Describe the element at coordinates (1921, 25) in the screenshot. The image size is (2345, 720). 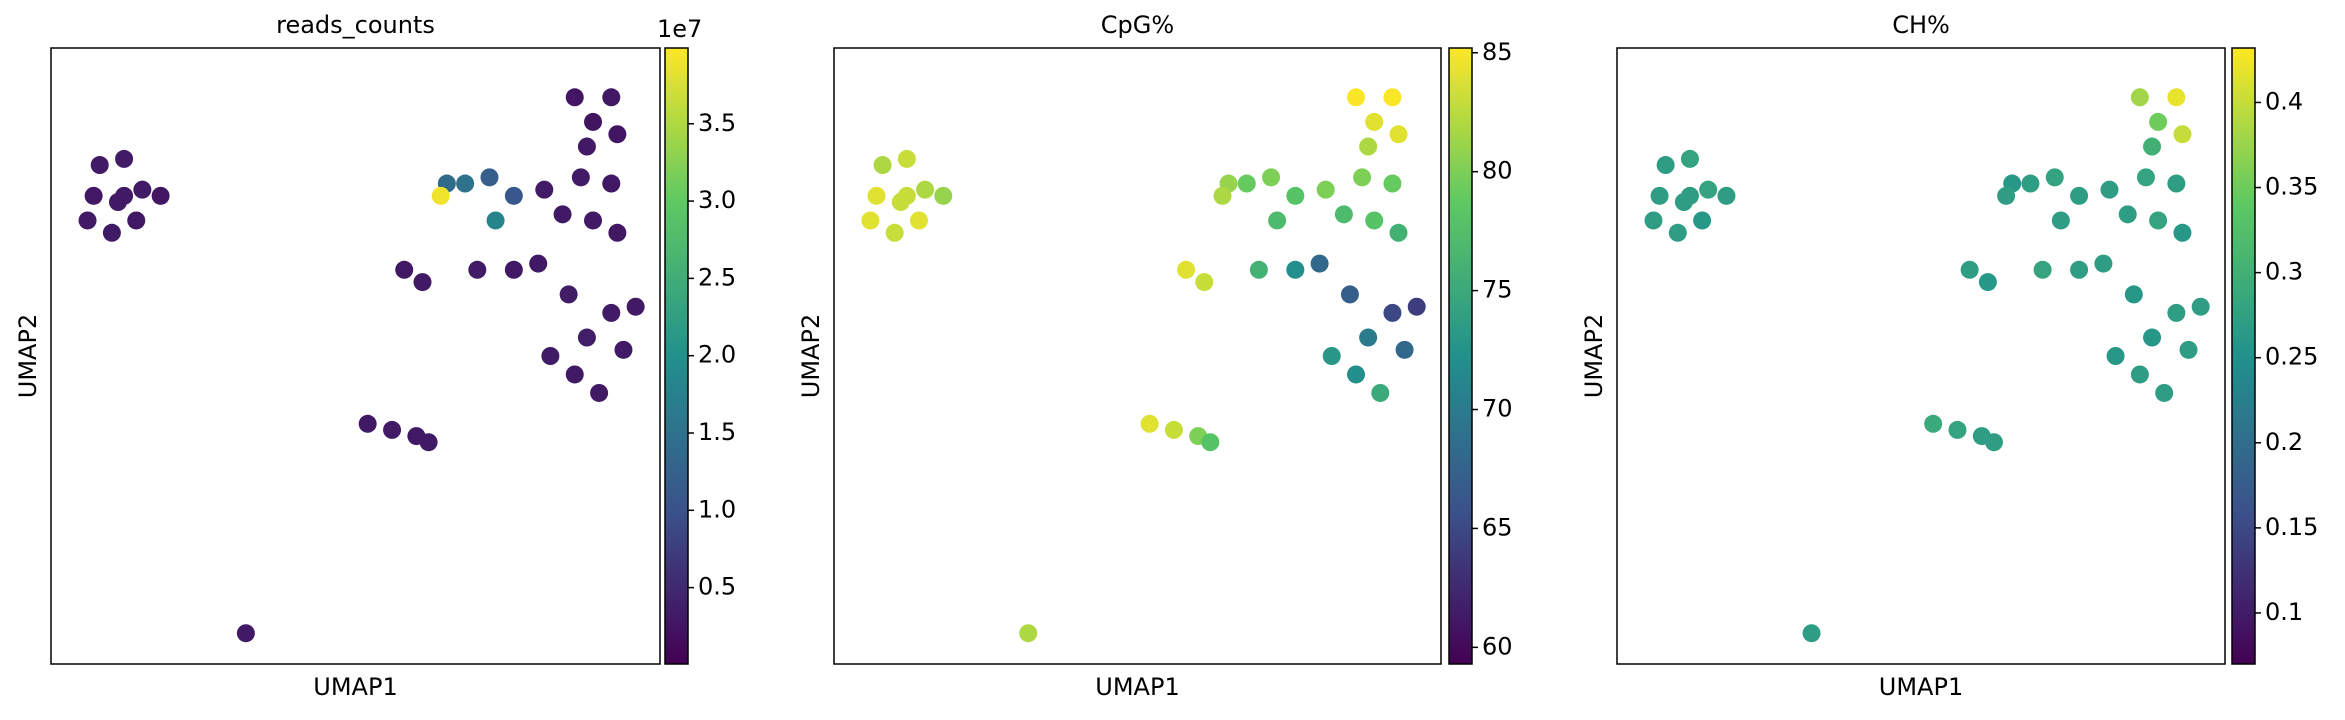
I see `chart-title: CH%` at that location.